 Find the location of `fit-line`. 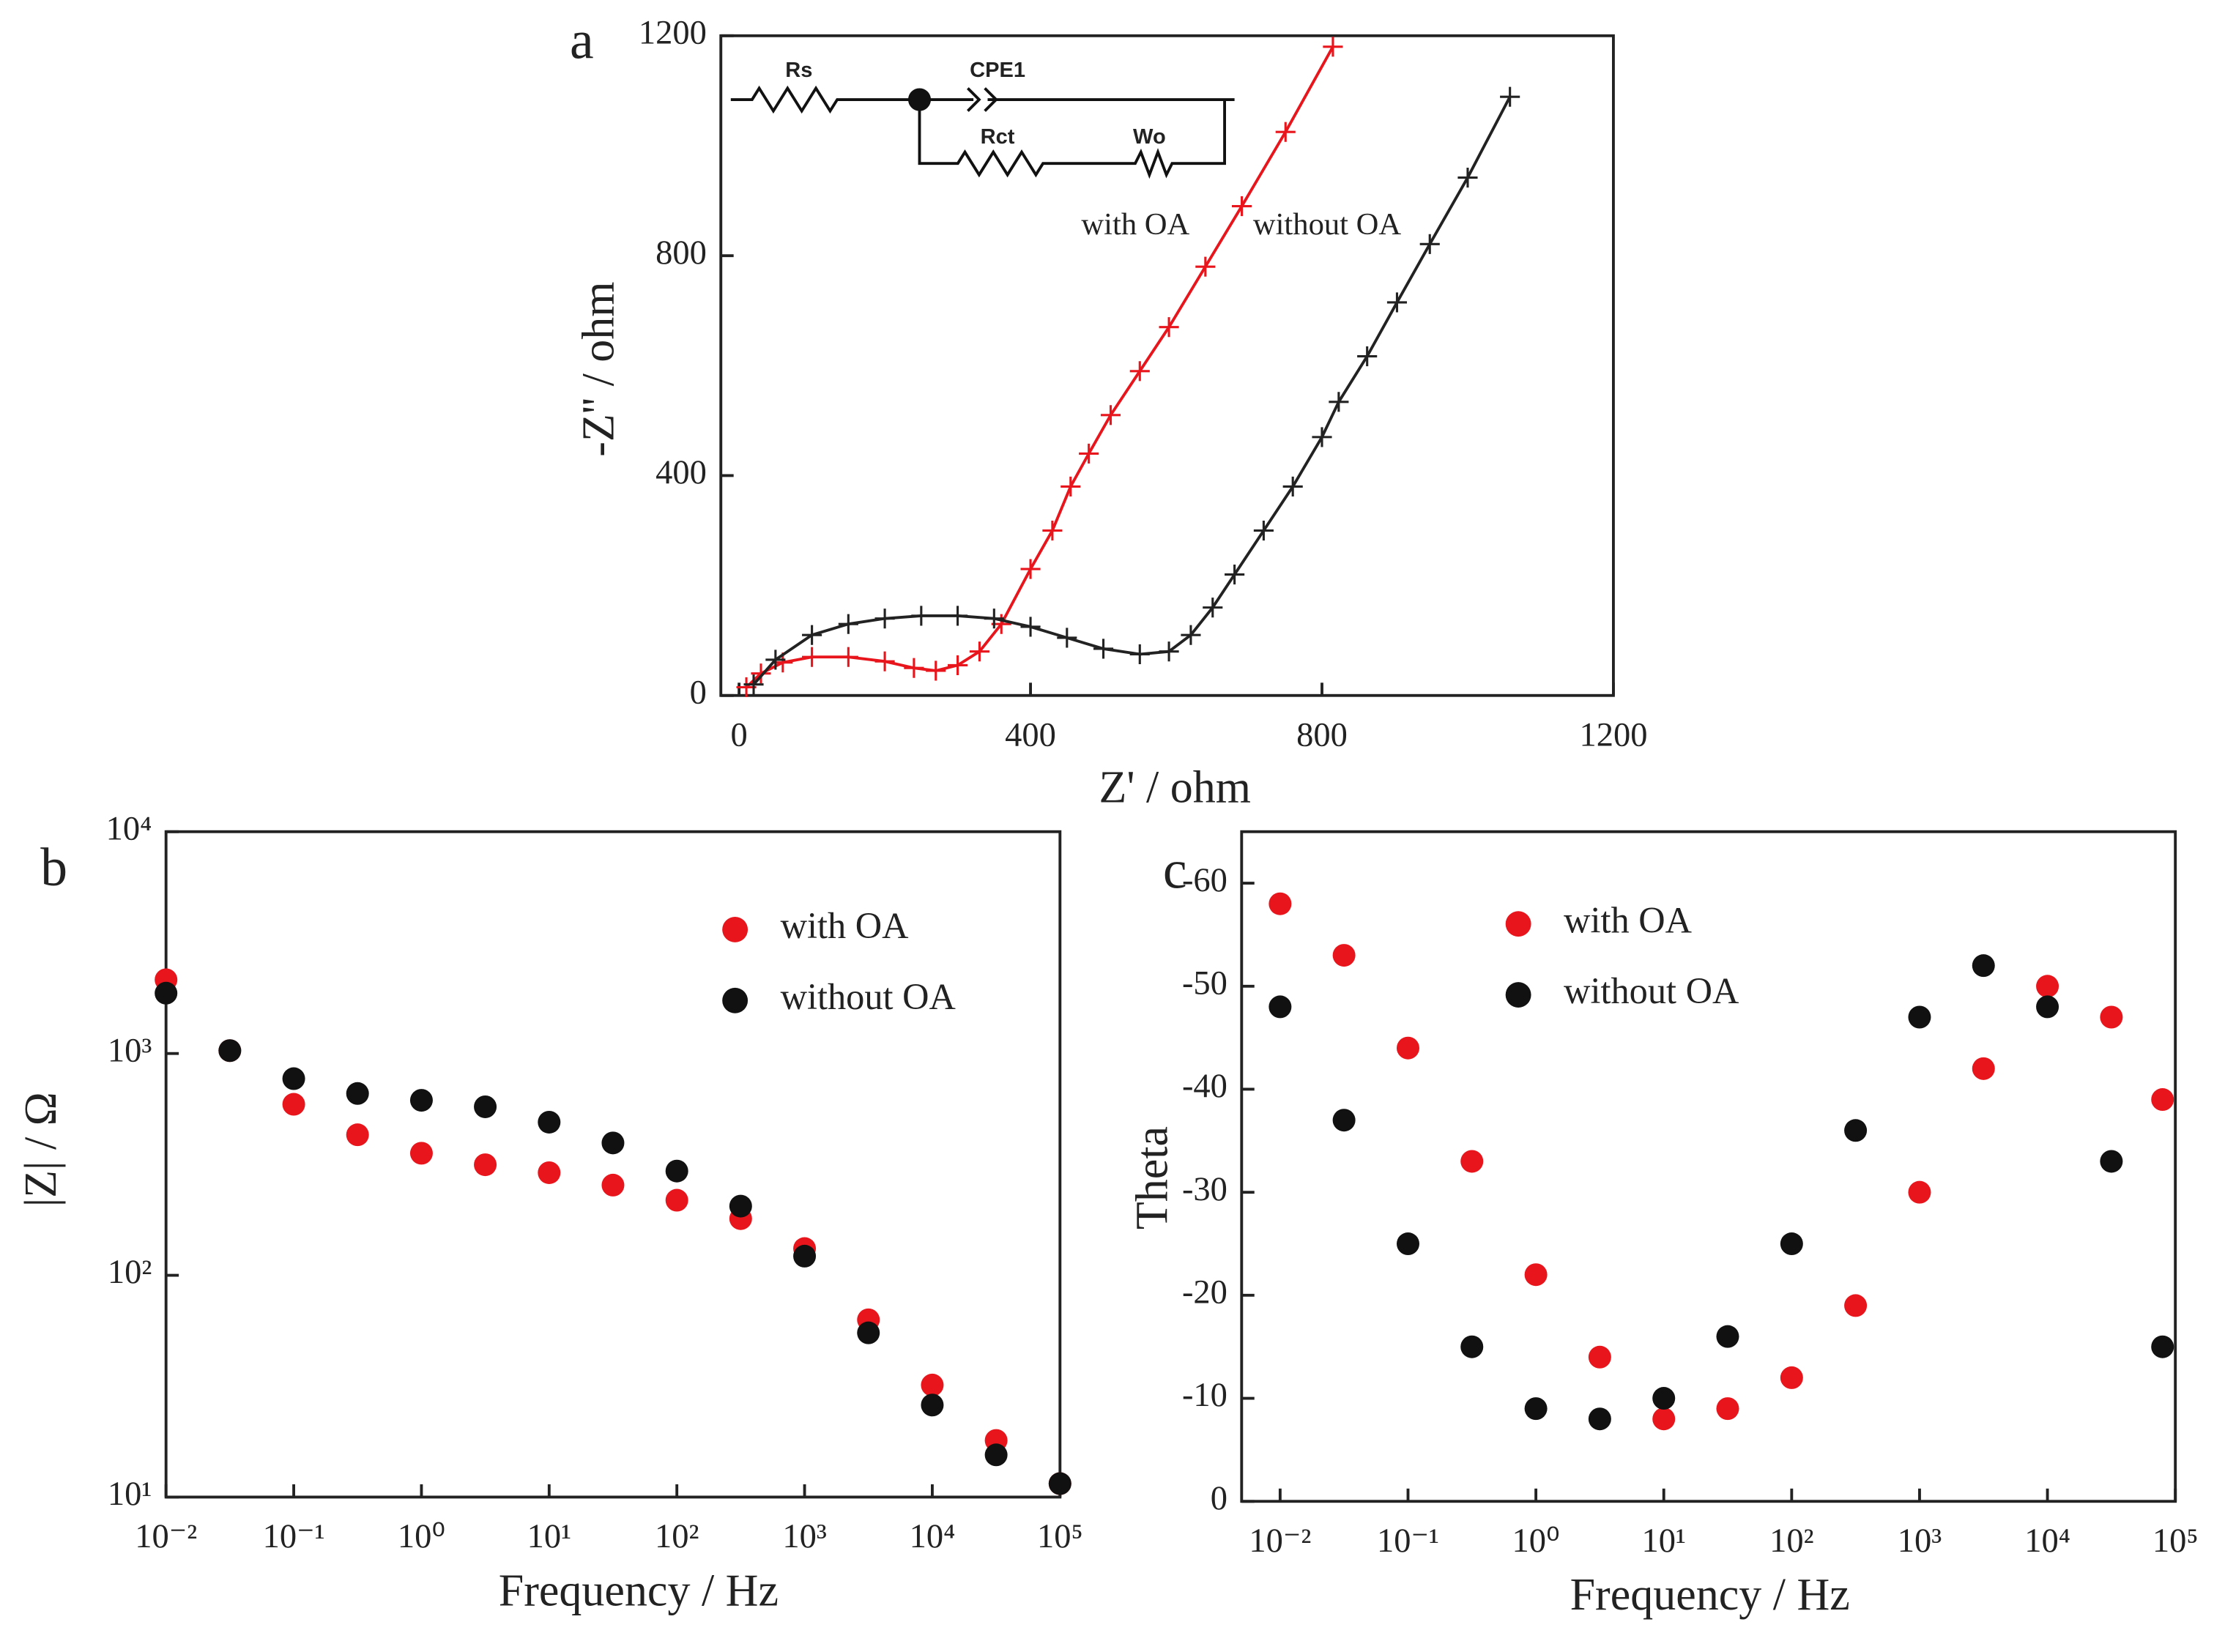

fit-line is located at coordinates (1039, 367).